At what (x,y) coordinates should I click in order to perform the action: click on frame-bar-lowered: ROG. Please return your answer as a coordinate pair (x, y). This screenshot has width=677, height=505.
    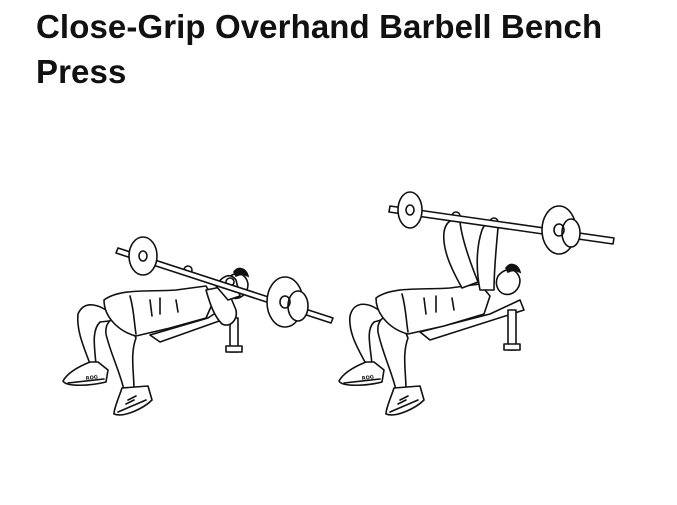
    Looking at the image, I should click on (198, 326).